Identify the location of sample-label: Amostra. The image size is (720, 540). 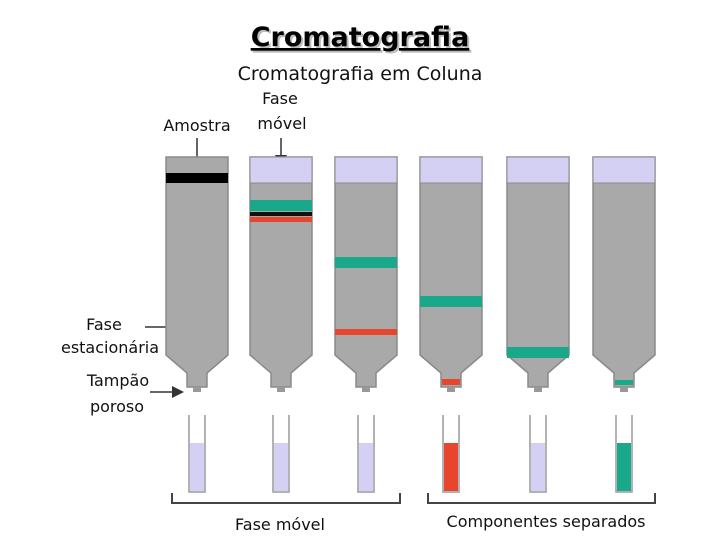
(196, 125).